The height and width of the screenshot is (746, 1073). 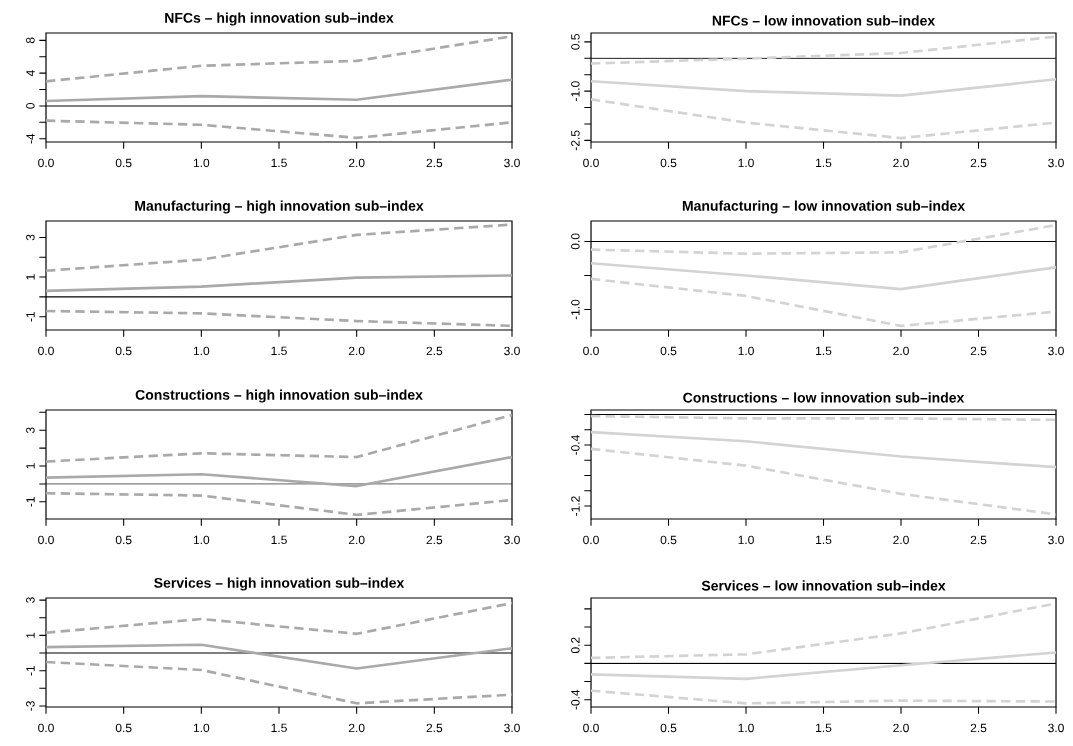 What do you see at coordinates (575, 645) in the screenshot?
I see `y-tick-label: 0.2` at bounding box center [575, 645].